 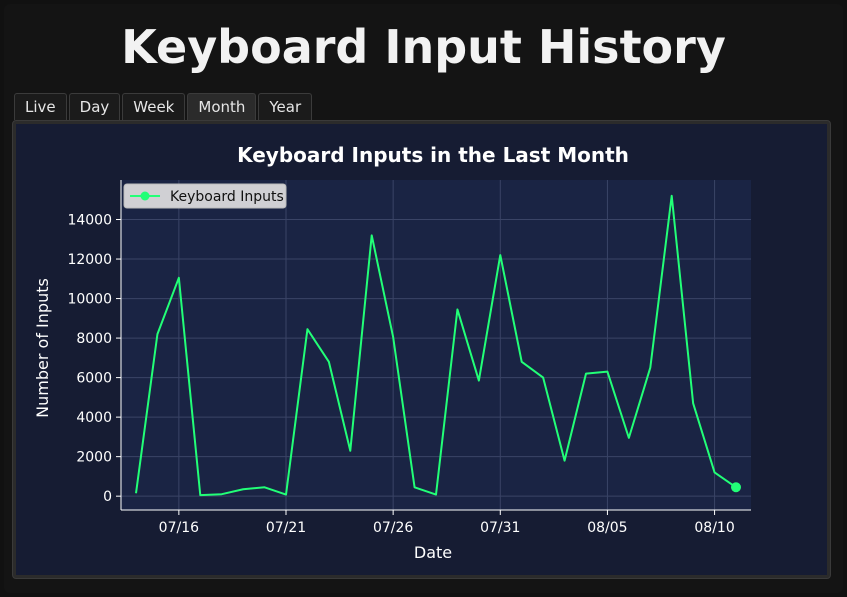 I want to click on y-tick-label: 10000, so click(x=89, y=300).